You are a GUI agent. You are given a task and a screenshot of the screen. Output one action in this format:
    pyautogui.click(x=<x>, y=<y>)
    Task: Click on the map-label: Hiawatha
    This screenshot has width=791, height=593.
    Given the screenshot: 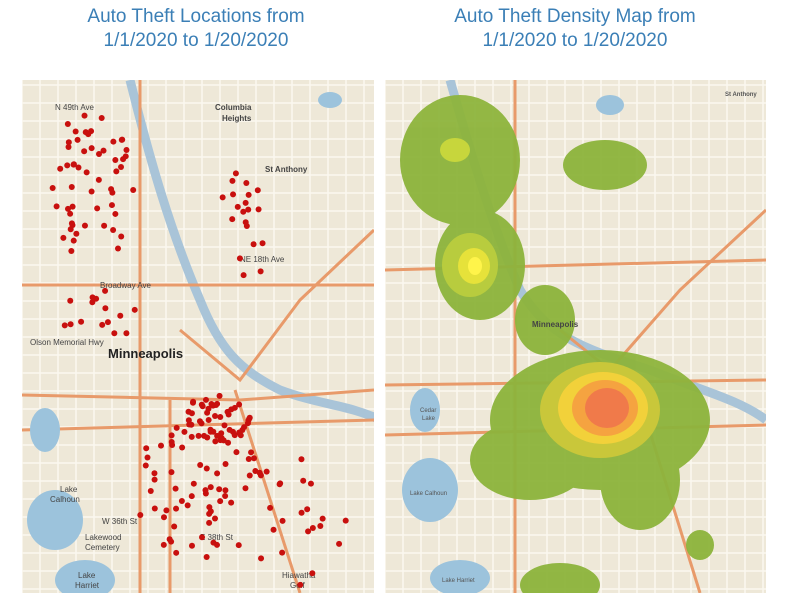 What is the action you would take?
    pyautogui.click(x=299, y=575)
    